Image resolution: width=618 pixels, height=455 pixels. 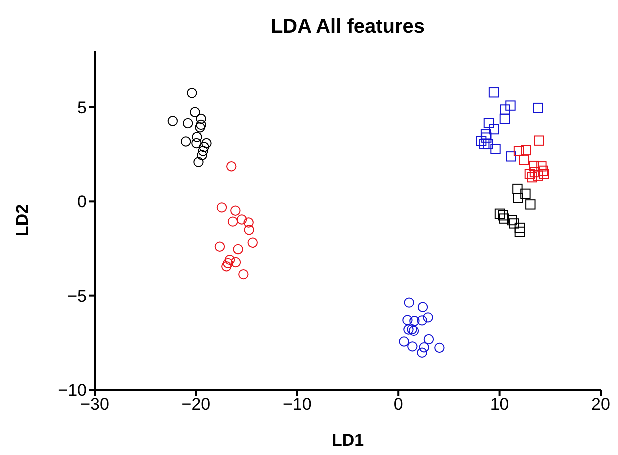 What do you see at coordinates (82, 202) in the screenshot?
I see `y-tick-label: 0` at bounding box center [82, 202].